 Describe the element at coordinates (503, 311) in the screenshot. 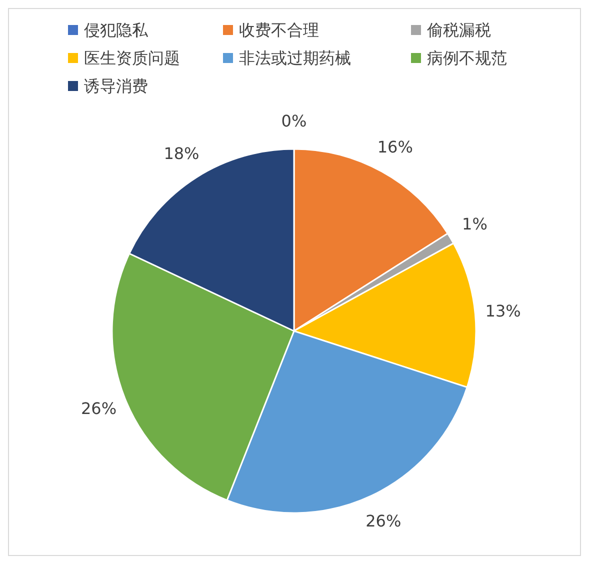

I see `data-label: 13%` at that location.